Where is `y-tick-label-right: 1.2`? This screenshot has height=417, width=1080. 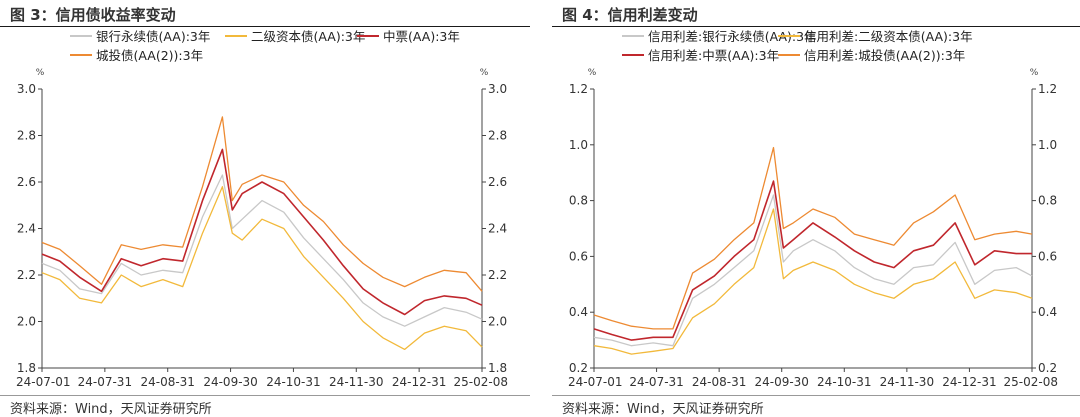
y-tick-label-right: 1.2 is located at coordinates (1047, 89).